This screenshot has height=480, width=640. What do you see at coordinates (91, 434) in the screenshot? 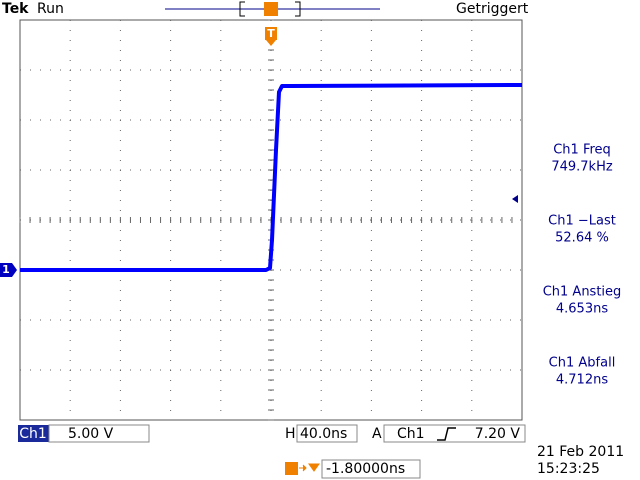
I see `volts-per-div: 5.00 V` at bounding box center [91, 434].